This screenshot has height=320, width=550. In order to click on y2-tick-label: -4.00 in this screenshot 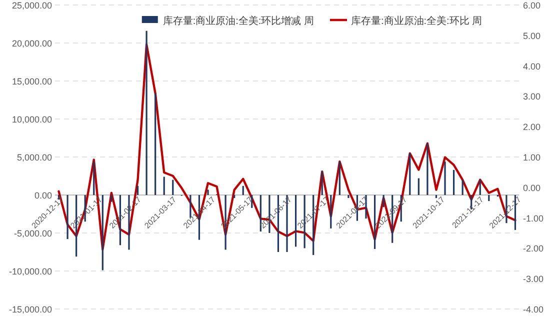, I will do `click(533, 309)`.